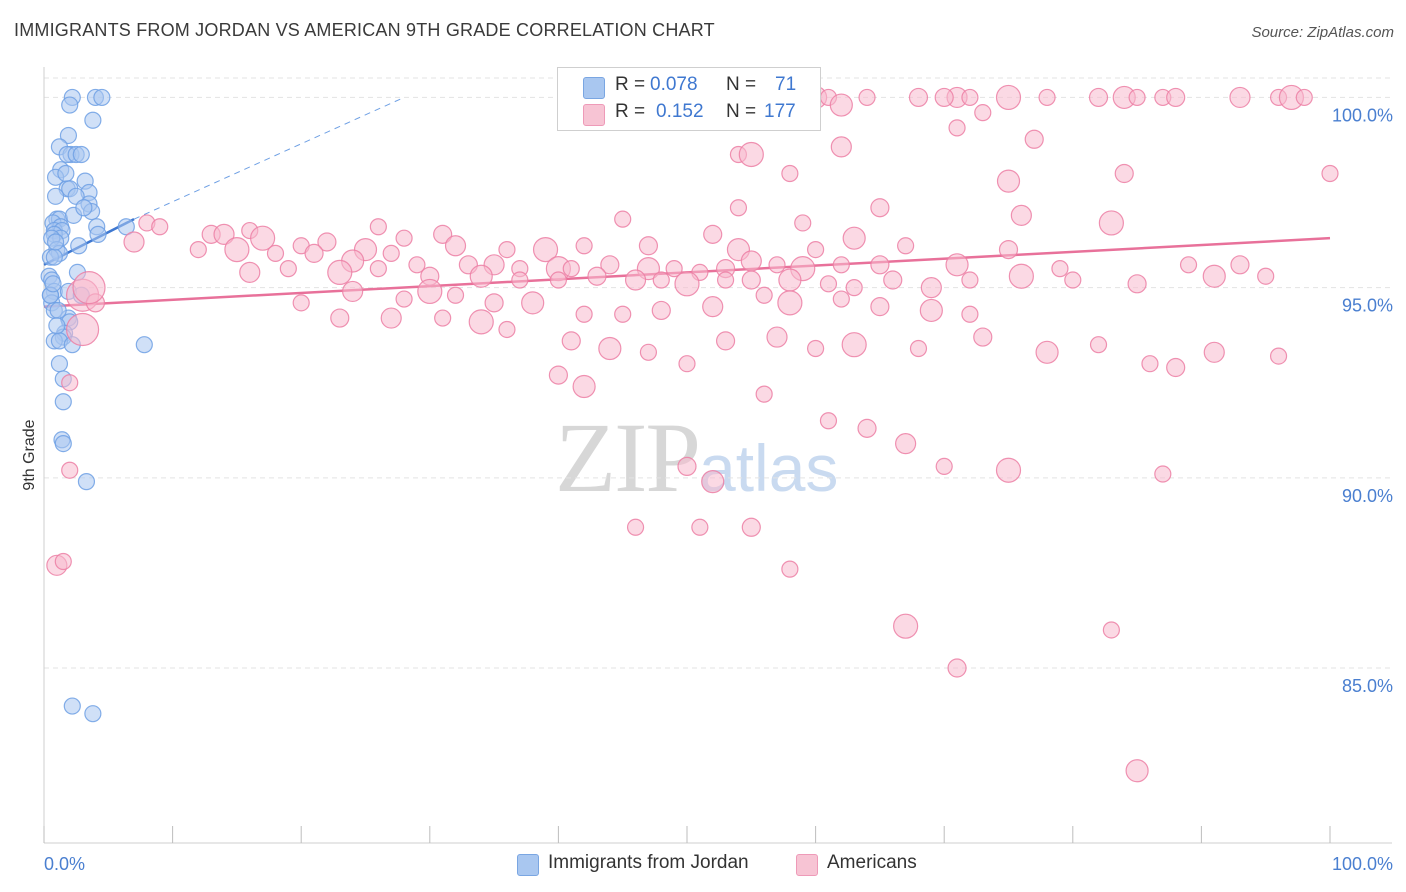  What do you see at coordinates (1367, 496) in the screenshot?
I see `y-tick-label: 90.0%` at bounding box center [1367, 496].